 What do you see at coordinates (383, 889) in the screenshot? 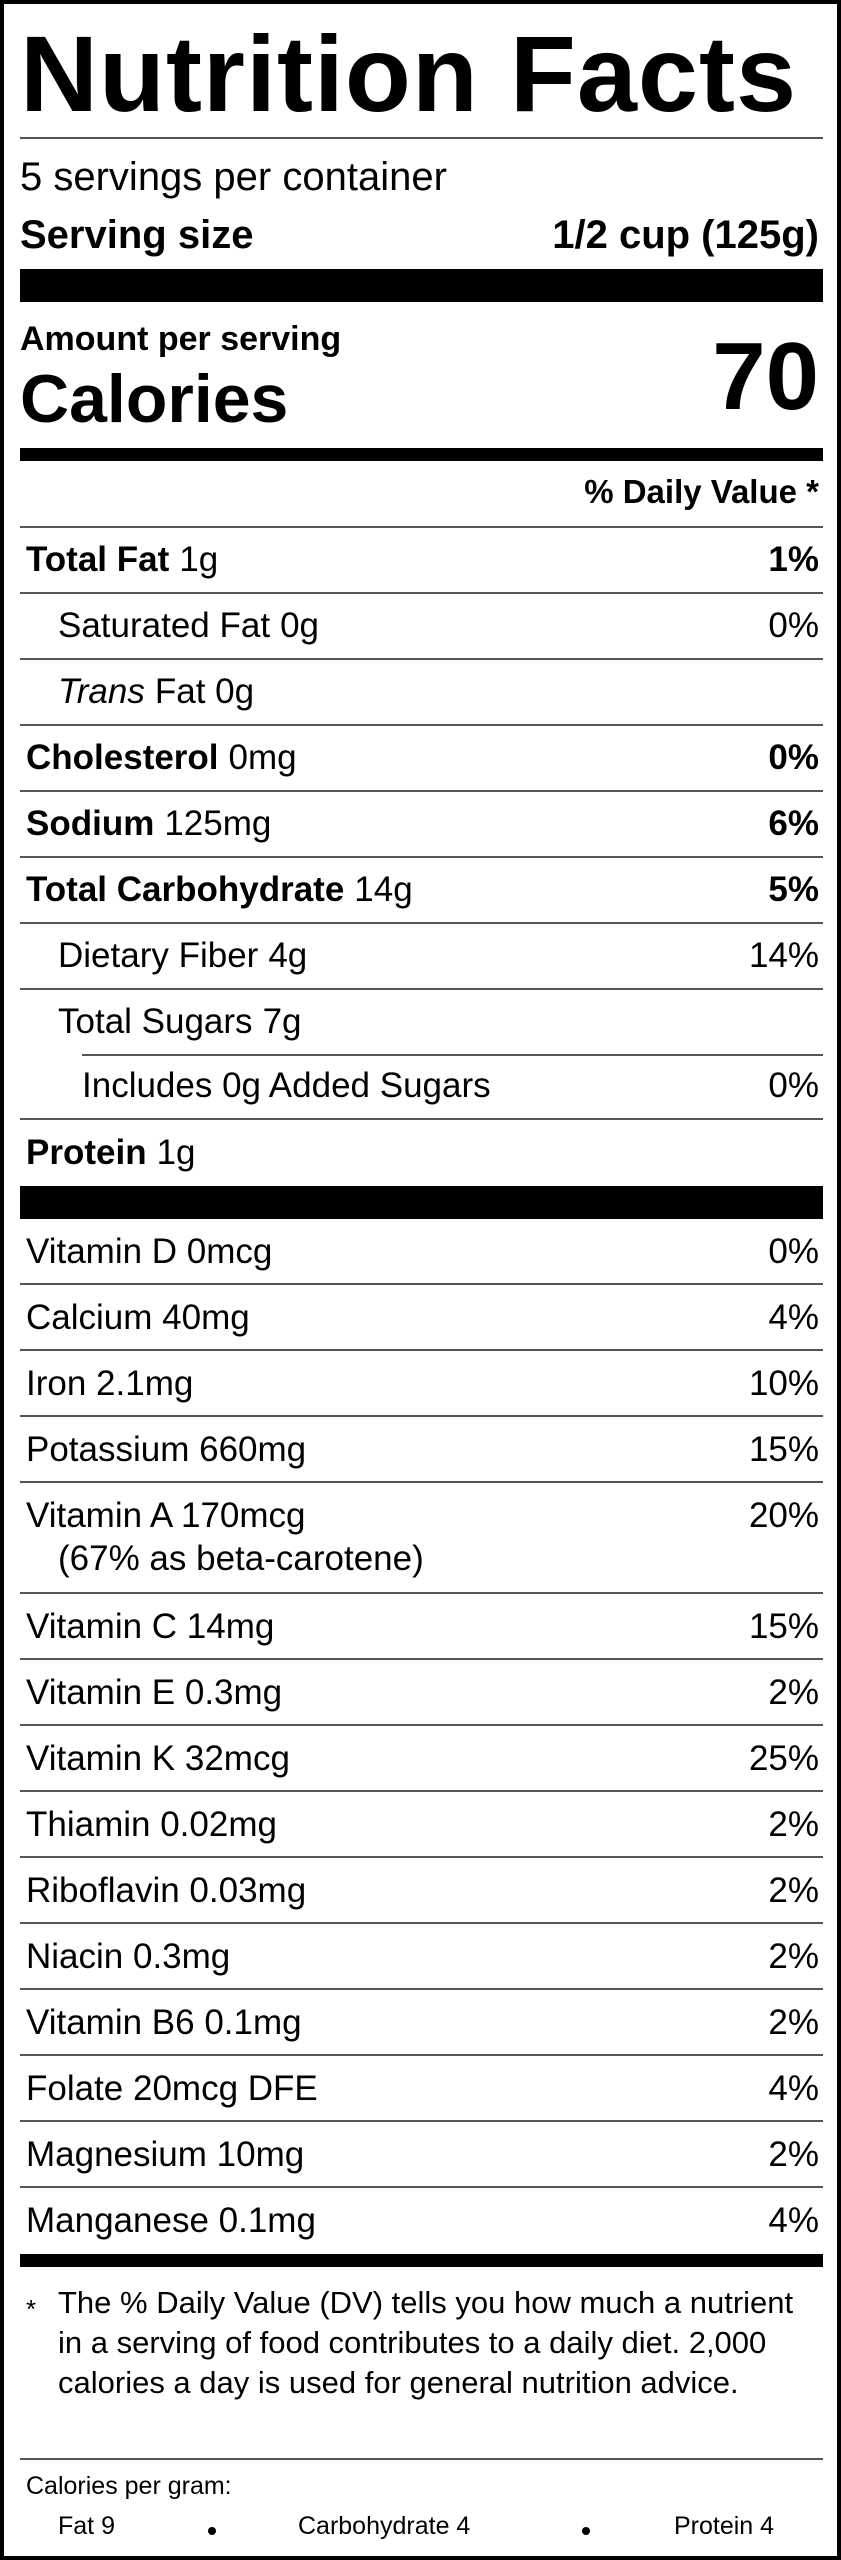
I see `nutrient-amount: 14g` at bounding box center [383, 889].